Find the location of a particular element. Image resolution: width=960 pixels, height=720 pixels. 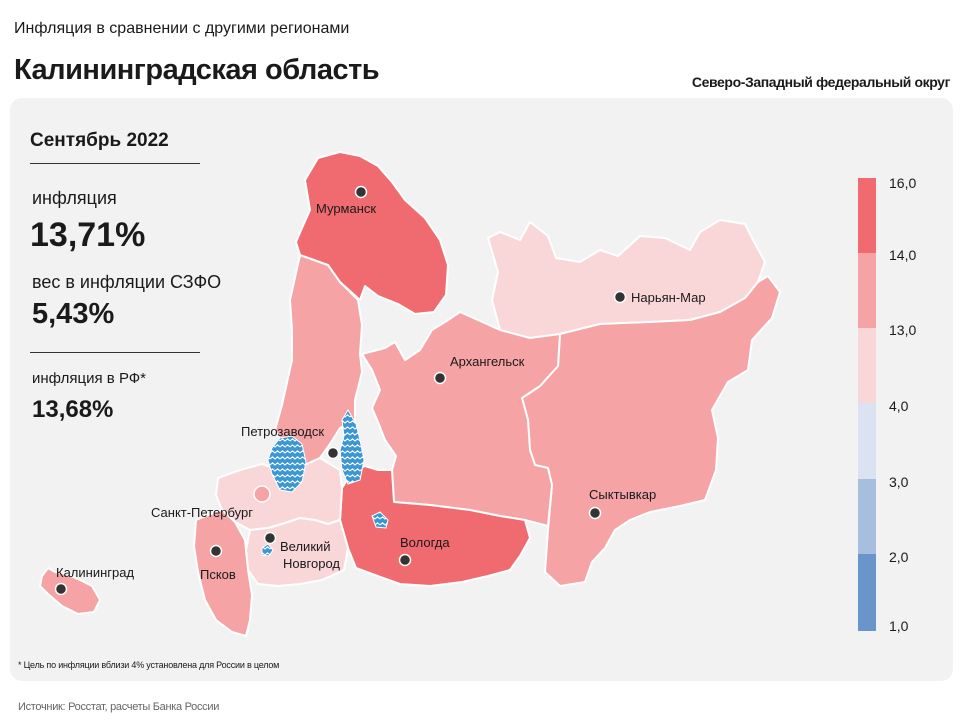

divider-bottom is located at coordinates (115, 352).